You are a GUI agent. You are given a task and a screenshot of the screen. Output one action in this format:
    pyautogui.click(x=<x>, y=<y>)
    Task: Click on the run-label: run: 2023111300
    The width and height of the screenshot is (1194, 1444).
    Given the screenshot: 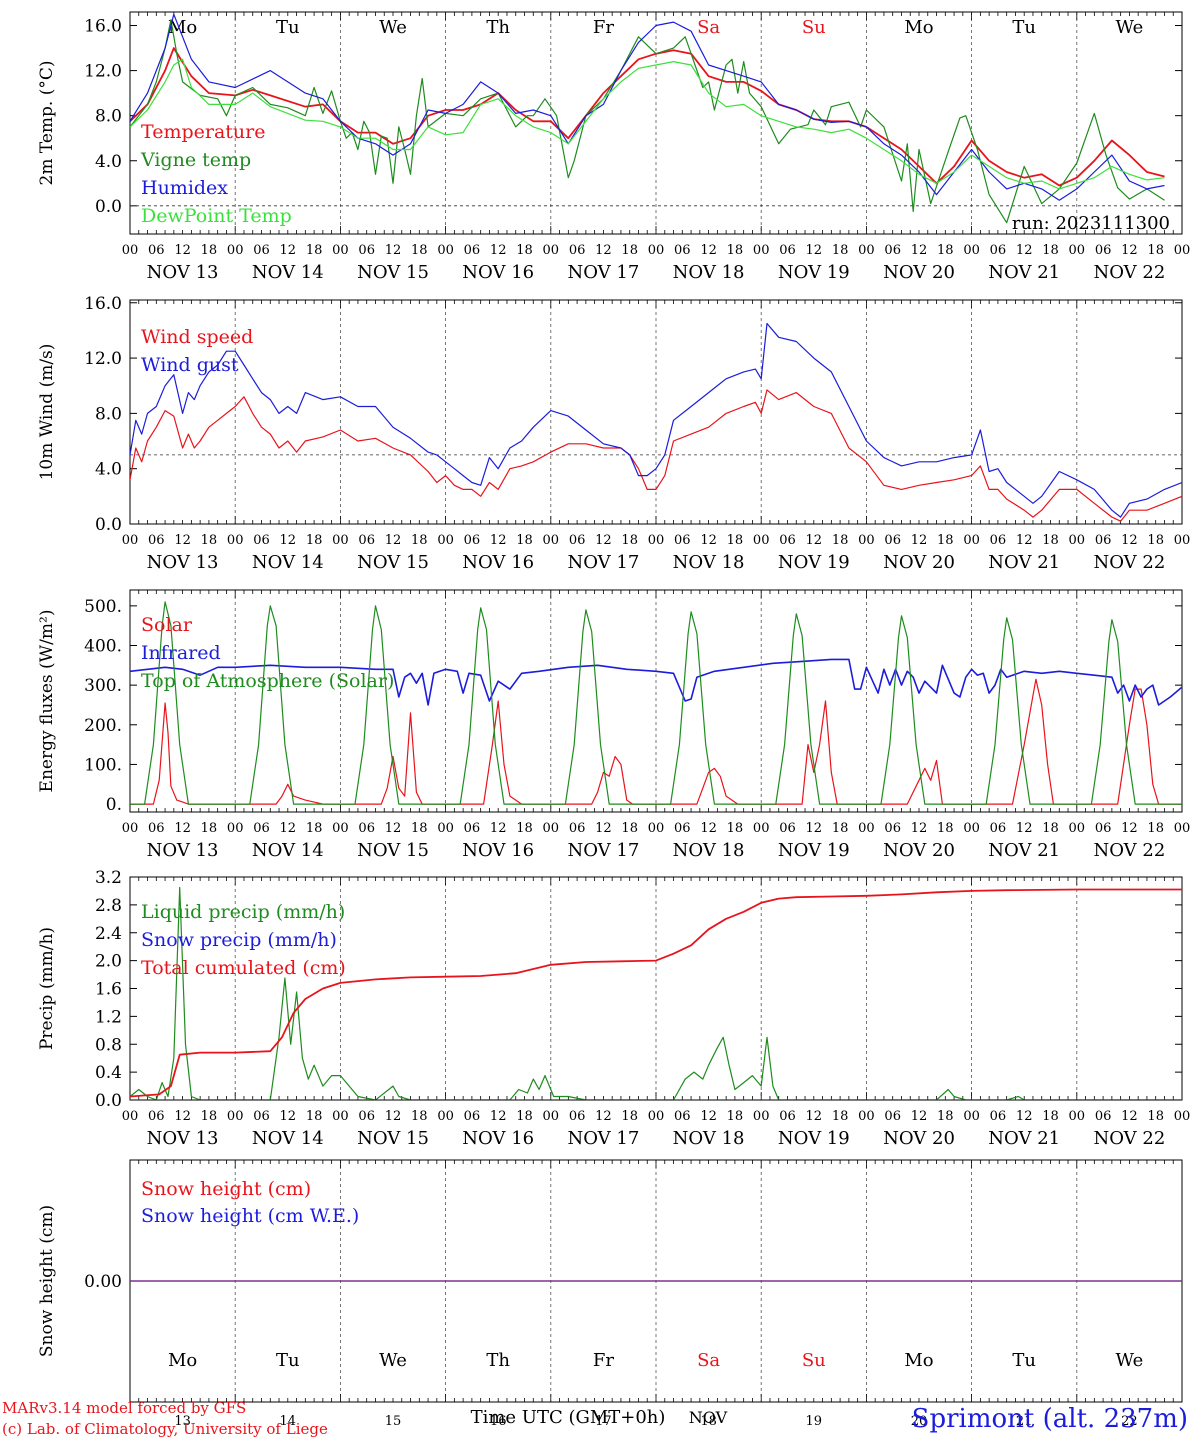 What is the action you would take?
    pyautogui.click(x=1091, y=223)
    